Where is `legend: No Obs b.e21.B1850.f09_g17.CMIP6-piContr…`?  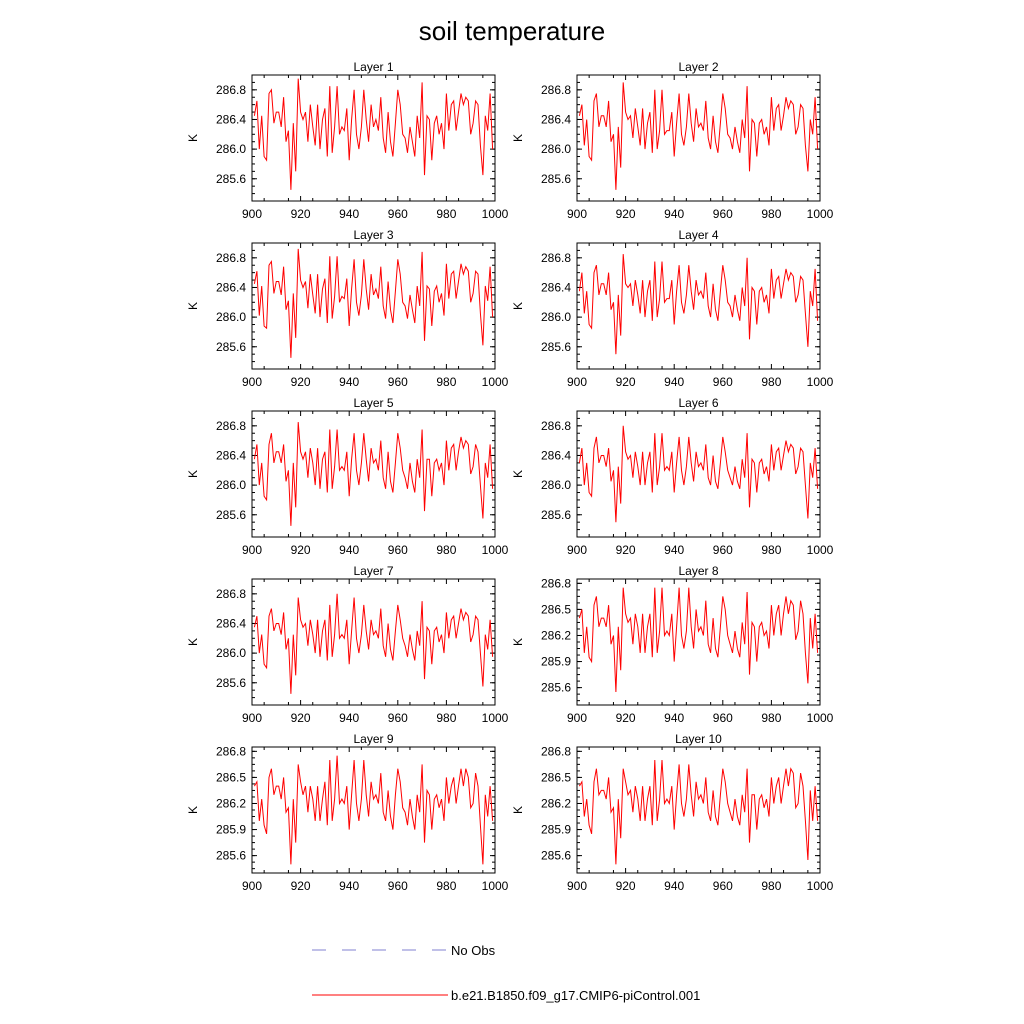 legend: No Obs b.e21.B1850.f09_g17.CMIP6-piContr… is located at coordinates (506, 973).